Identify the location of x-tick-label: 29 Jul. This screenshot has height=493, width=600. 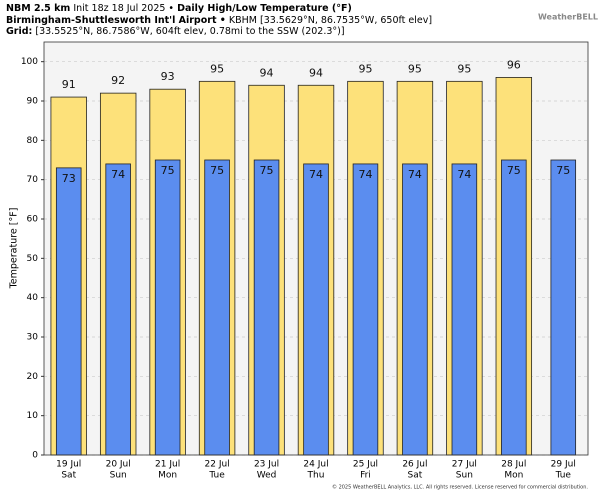
(563, 465).